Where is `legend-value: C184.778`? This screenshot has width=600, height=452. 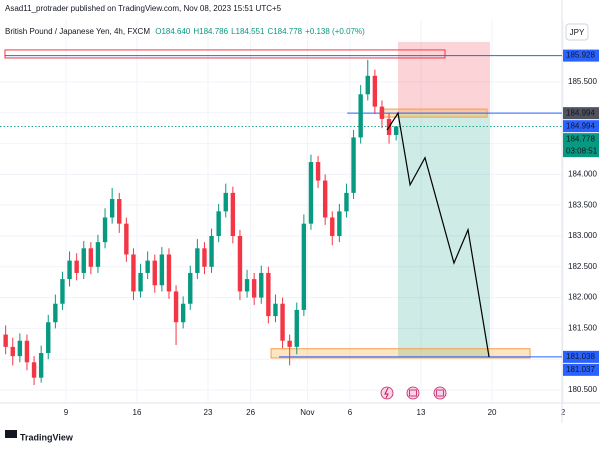
legend-value: C184.778 is located at coordinates (285, 31).